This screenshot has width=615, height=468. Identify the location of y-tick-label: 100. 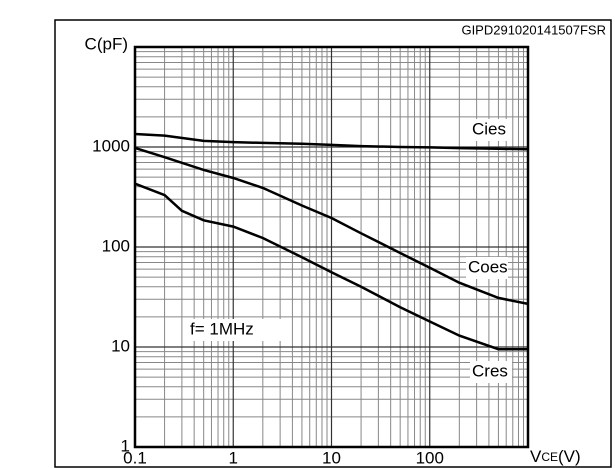
(116, 245).